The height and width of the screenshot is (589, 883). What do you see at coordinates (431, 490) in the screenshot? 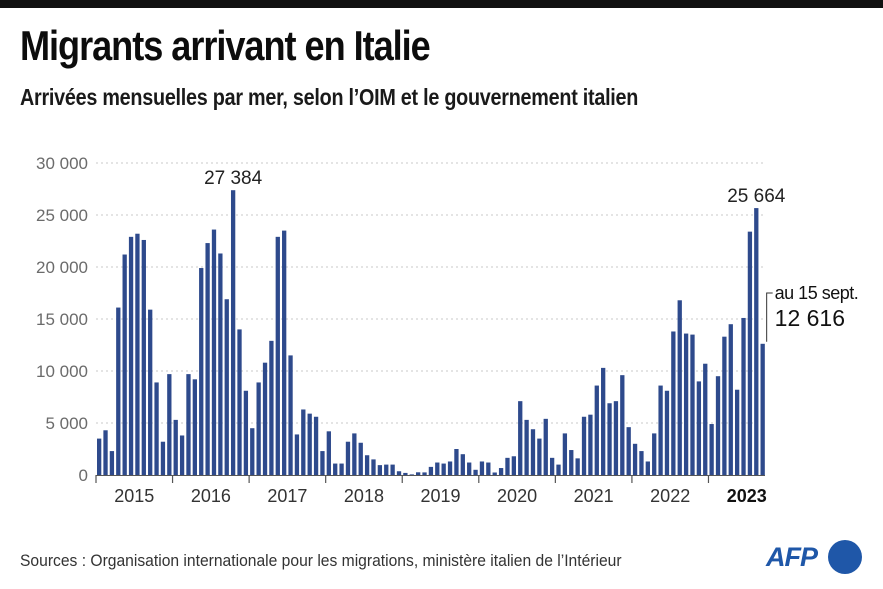
I see `x-axis: 2015 2016 2017 2018 2019 2020 2021 2022 2023` at bounding box center [431, 490].